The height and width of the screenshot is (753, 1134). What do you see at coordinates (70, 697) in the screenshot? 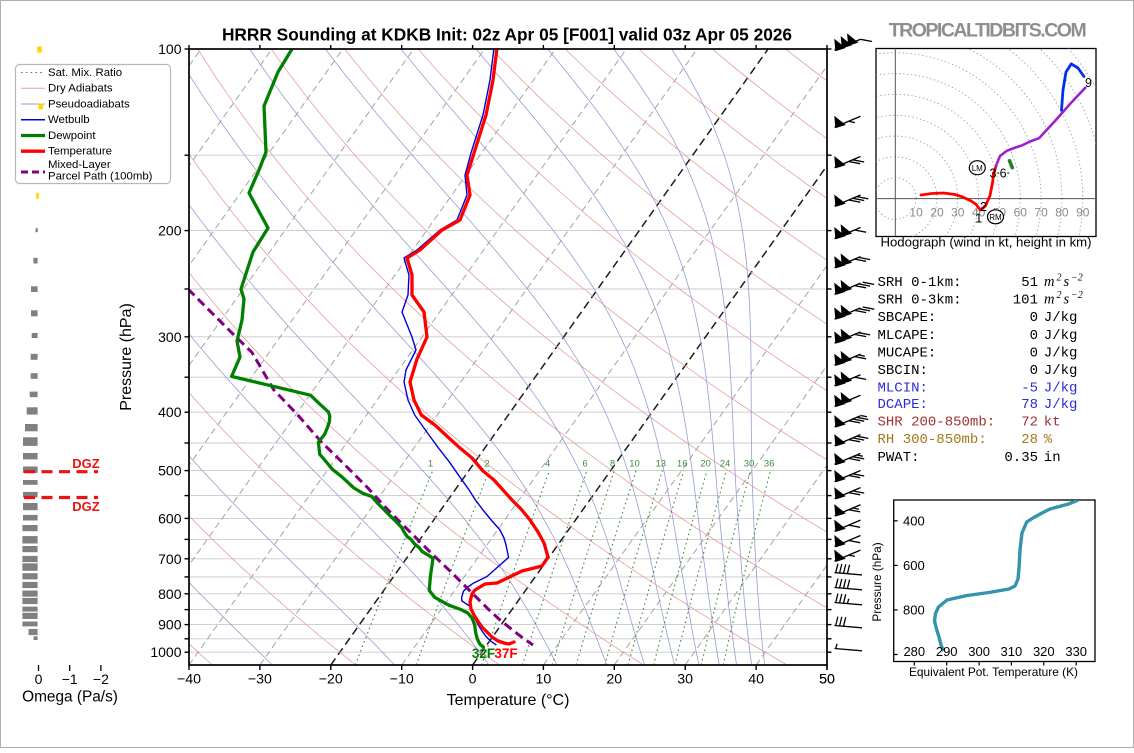
I see `svg-text: Omega (Pa/s)` at bounding box center [70, 697].